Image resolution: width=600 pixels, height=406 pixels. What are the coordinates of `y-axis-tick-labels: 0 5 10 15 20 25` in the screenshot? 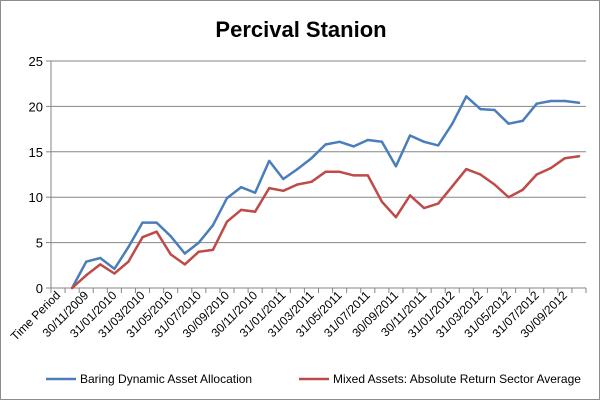 It's located at (36, 175).